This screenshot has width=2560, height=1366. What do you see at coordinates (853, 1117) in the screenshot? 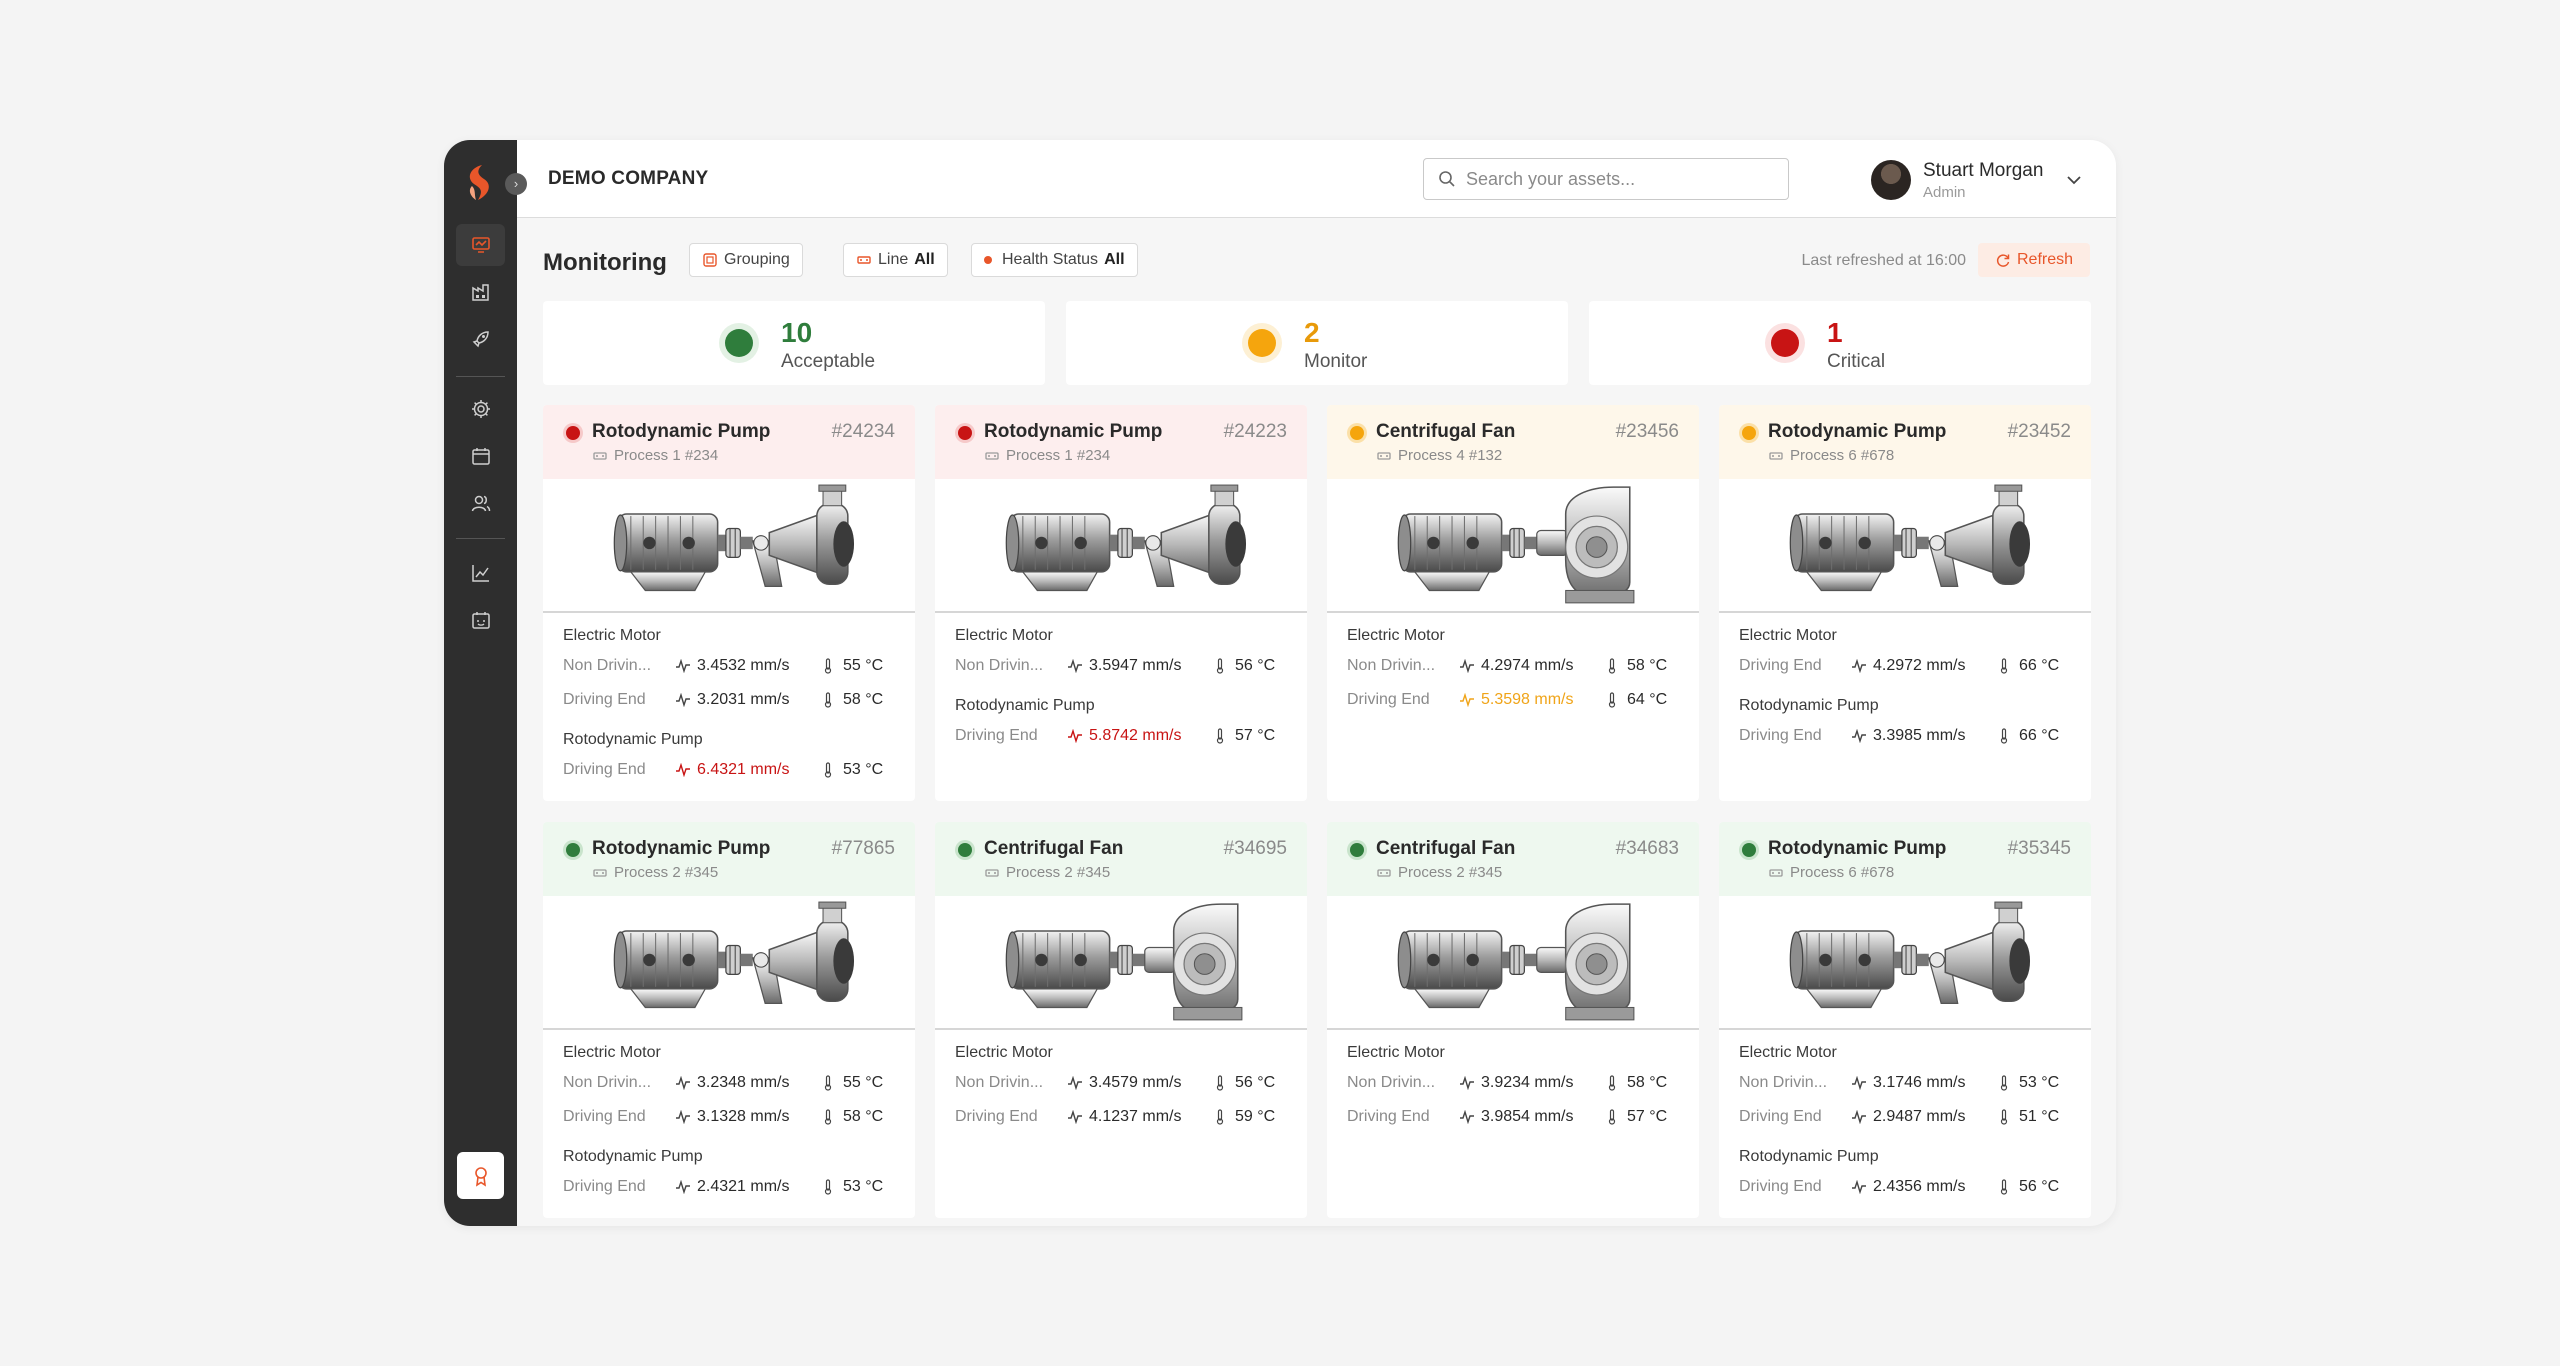
I see `temperature-value: 58 °C` at bounding box center [853, 1117].